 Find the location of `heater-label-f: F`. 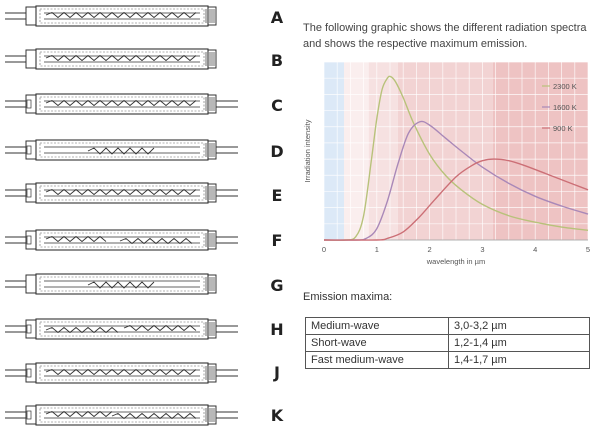

heater-label-f: F is located at coordinates (277, 240).